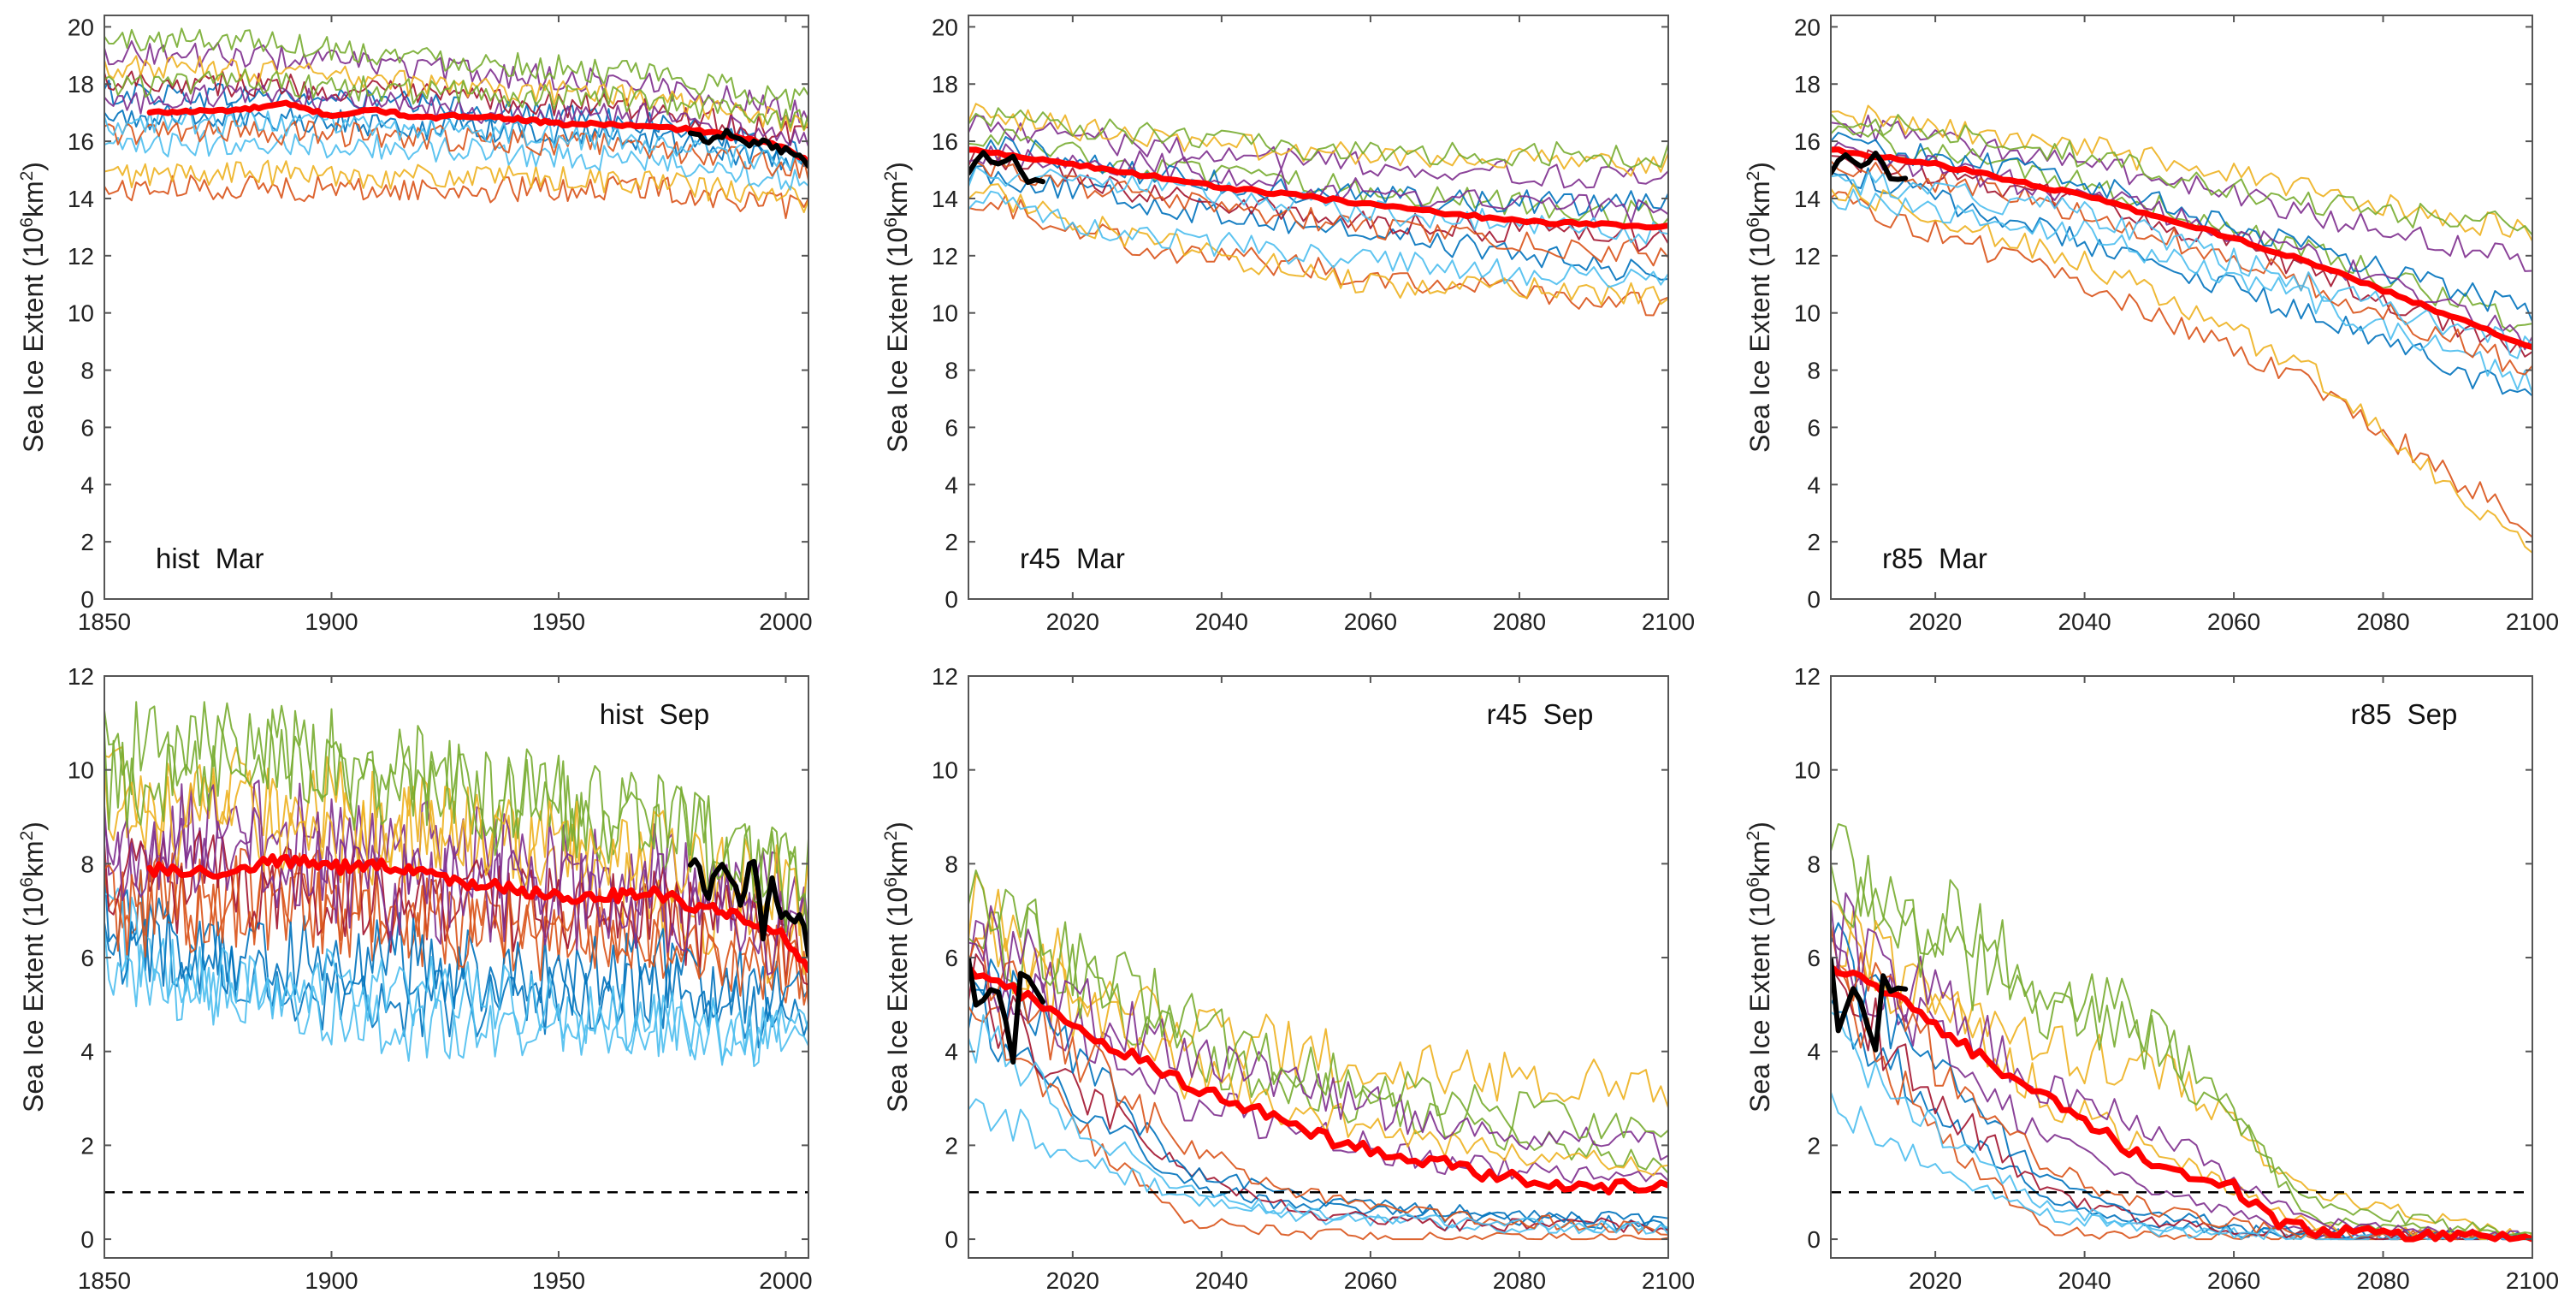 Image resolution: width=2576 pixels, height=1305 pixels. Describe the element at coordinates (104, 1281) in the screenshot. I see `x-tick-label: 1850` at that location.